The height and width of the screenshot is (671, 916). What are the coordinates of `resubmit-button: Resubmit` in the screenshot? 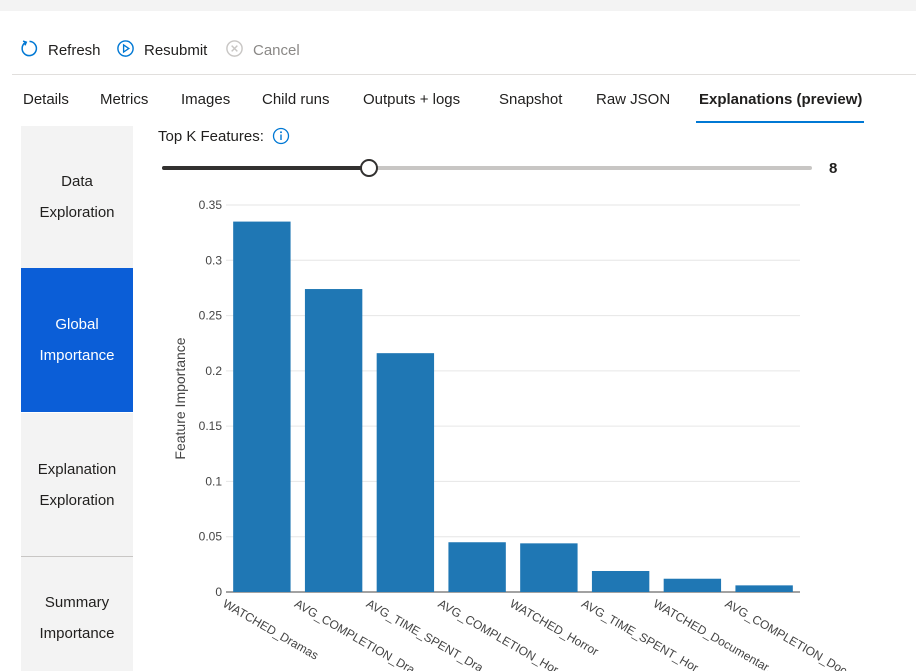 It's located at (161, 50).